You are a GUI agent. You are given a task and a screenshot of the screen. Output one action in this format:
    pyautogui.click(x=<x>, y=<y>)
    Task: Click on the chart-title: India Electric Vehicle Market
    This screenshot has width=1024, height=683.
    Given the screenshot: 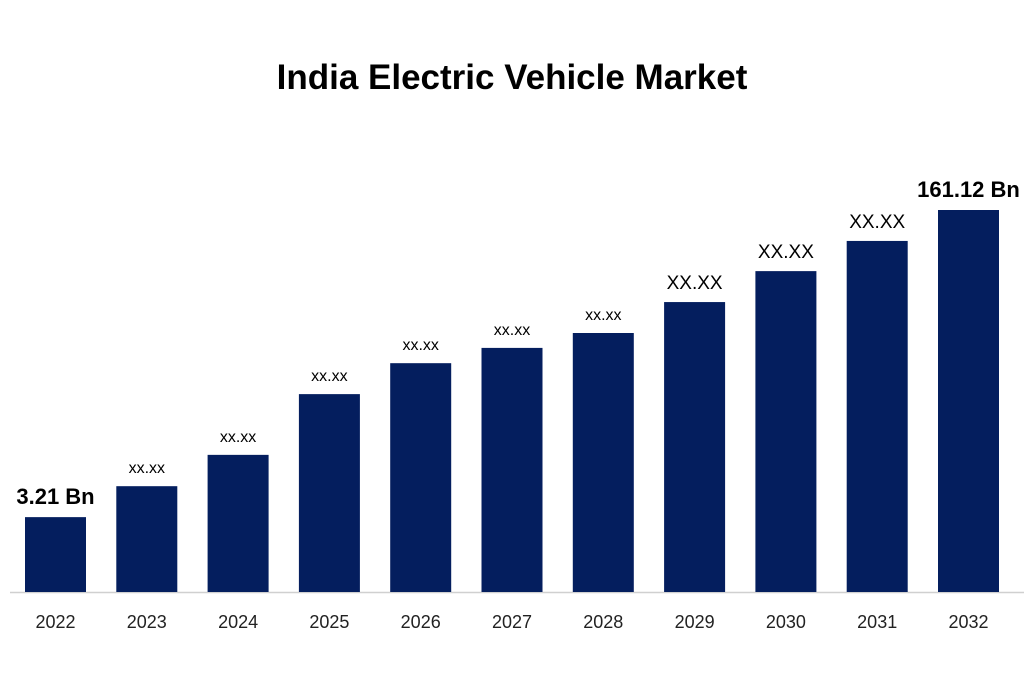 What is the action you would take?
    pyautogui.click(x=512, y=77)
    